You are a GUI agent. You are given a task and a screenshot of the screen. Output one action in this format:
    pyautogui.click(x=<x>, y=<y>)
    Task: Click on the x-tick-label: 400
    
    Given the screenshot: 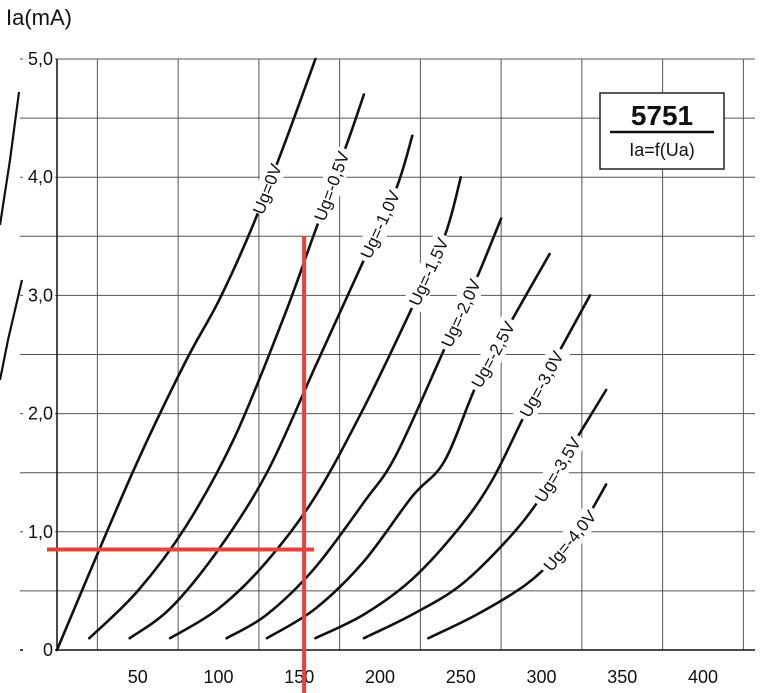 What is the action you would take?
    pyautogui.click(x=703, y=677)
    